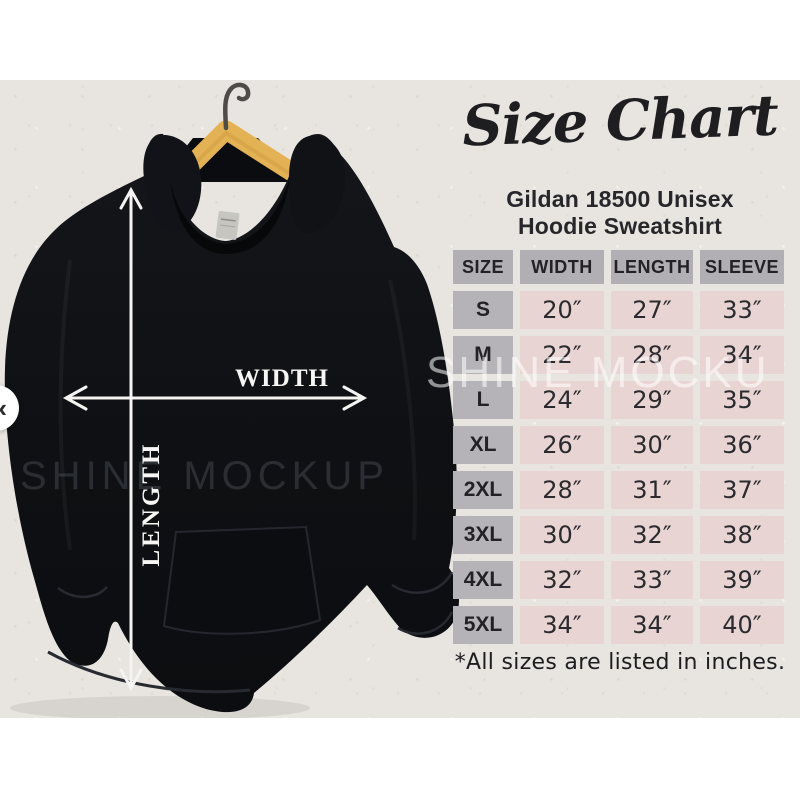 This screenshot has width=800, height=800. Describe the element at coordinates (620, 226) in the screenshot. I see `subtitle-line-2: Hoodie Sweatshirt` at that location.